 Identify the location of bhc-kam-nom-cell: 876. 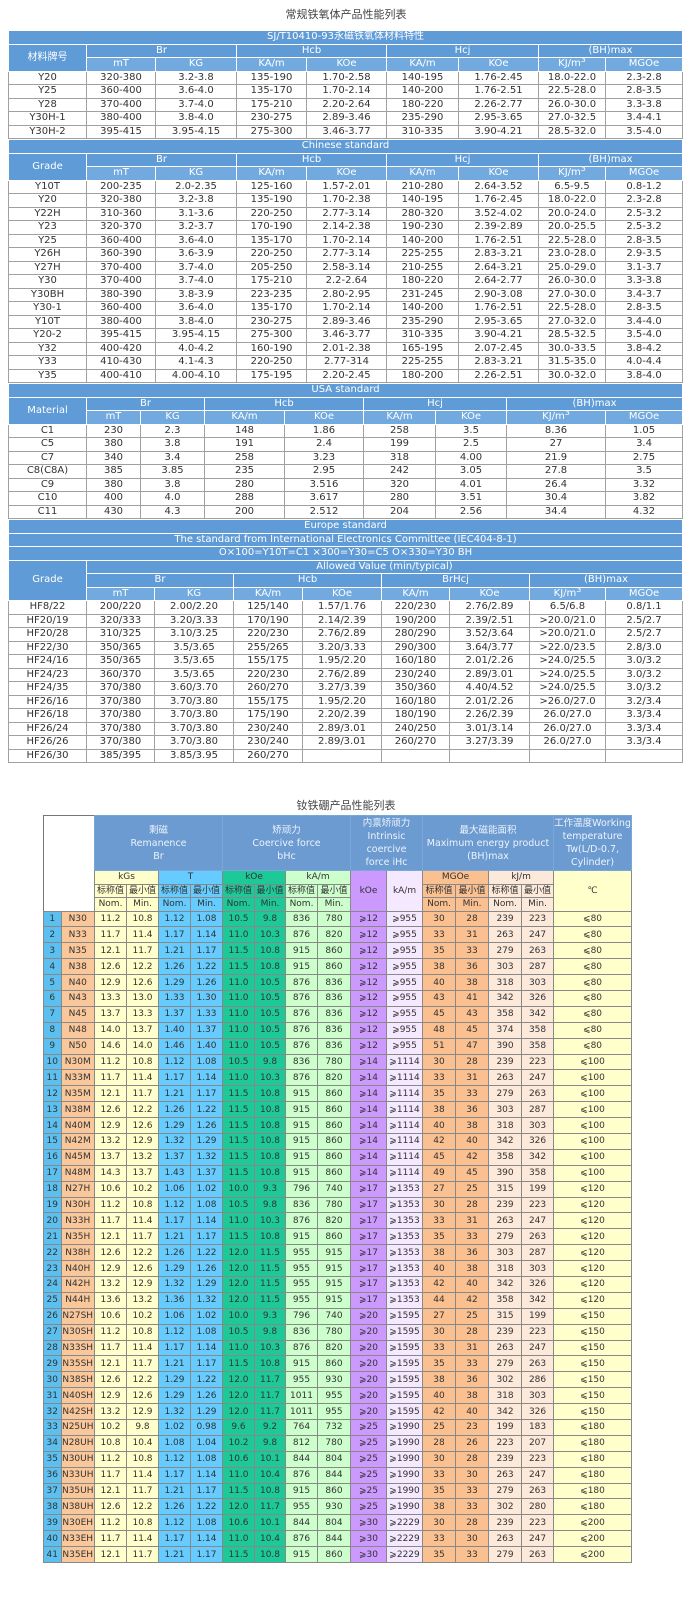
(301, 1475).